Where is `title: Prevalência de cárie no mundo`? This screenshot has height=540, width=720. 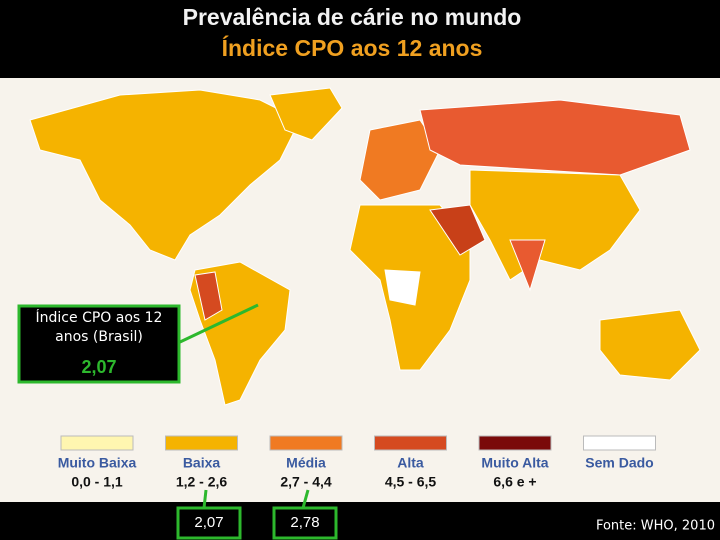
title: Prevalência de cárie no mundo is located at coordinates (352, 17).